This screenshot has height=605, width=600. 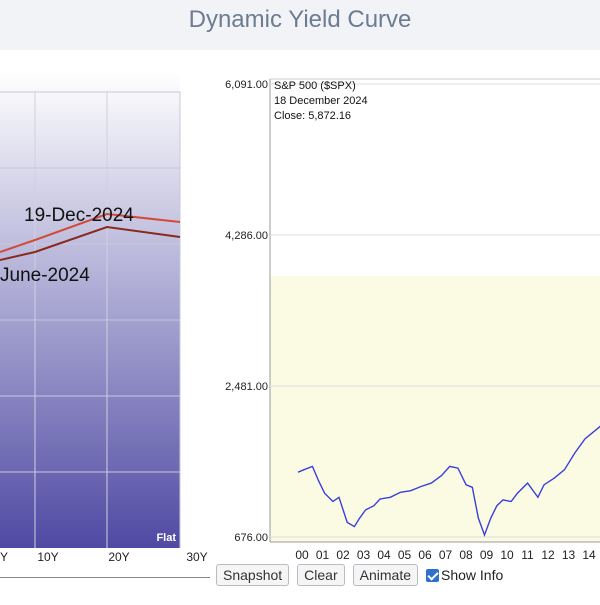 What do you see at coordinates (472, 575) in the screenshot?
I see `show-info-label: Show Info` at bounding box center [472, 575].